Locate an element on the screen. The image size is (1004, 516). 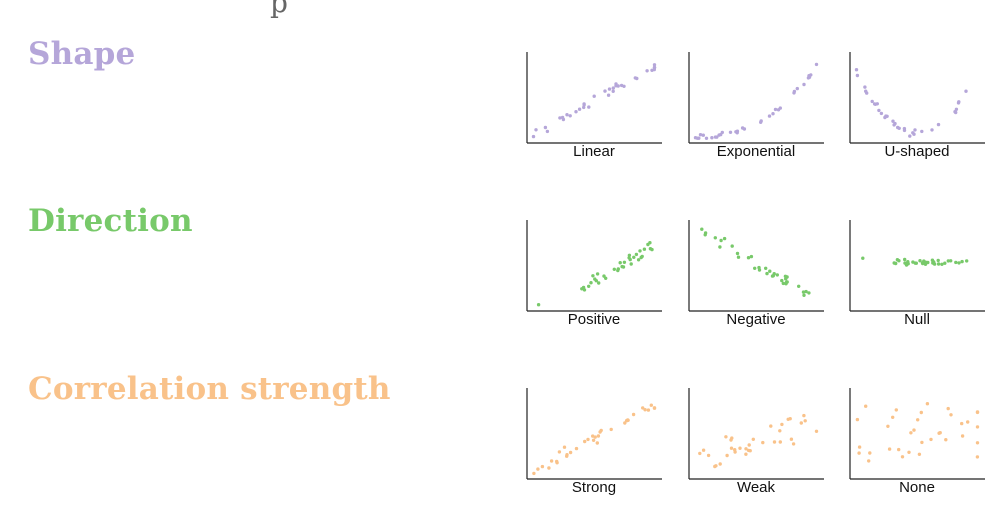
scatter-panel-linear: Linear is located at coordinates (594, 109).